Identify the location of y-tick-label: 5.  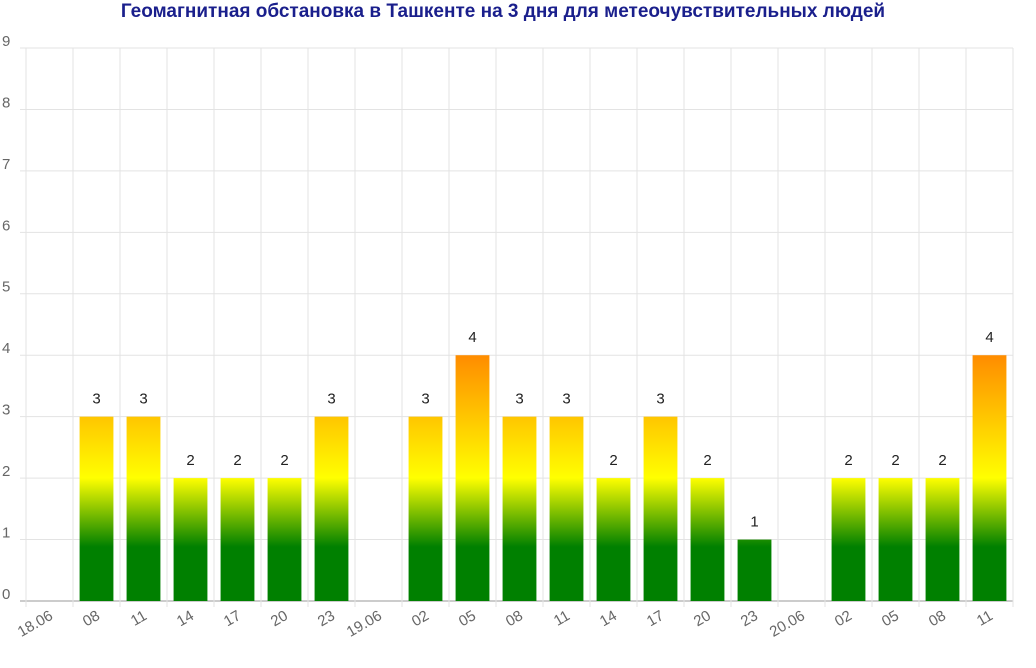
(6, 287).